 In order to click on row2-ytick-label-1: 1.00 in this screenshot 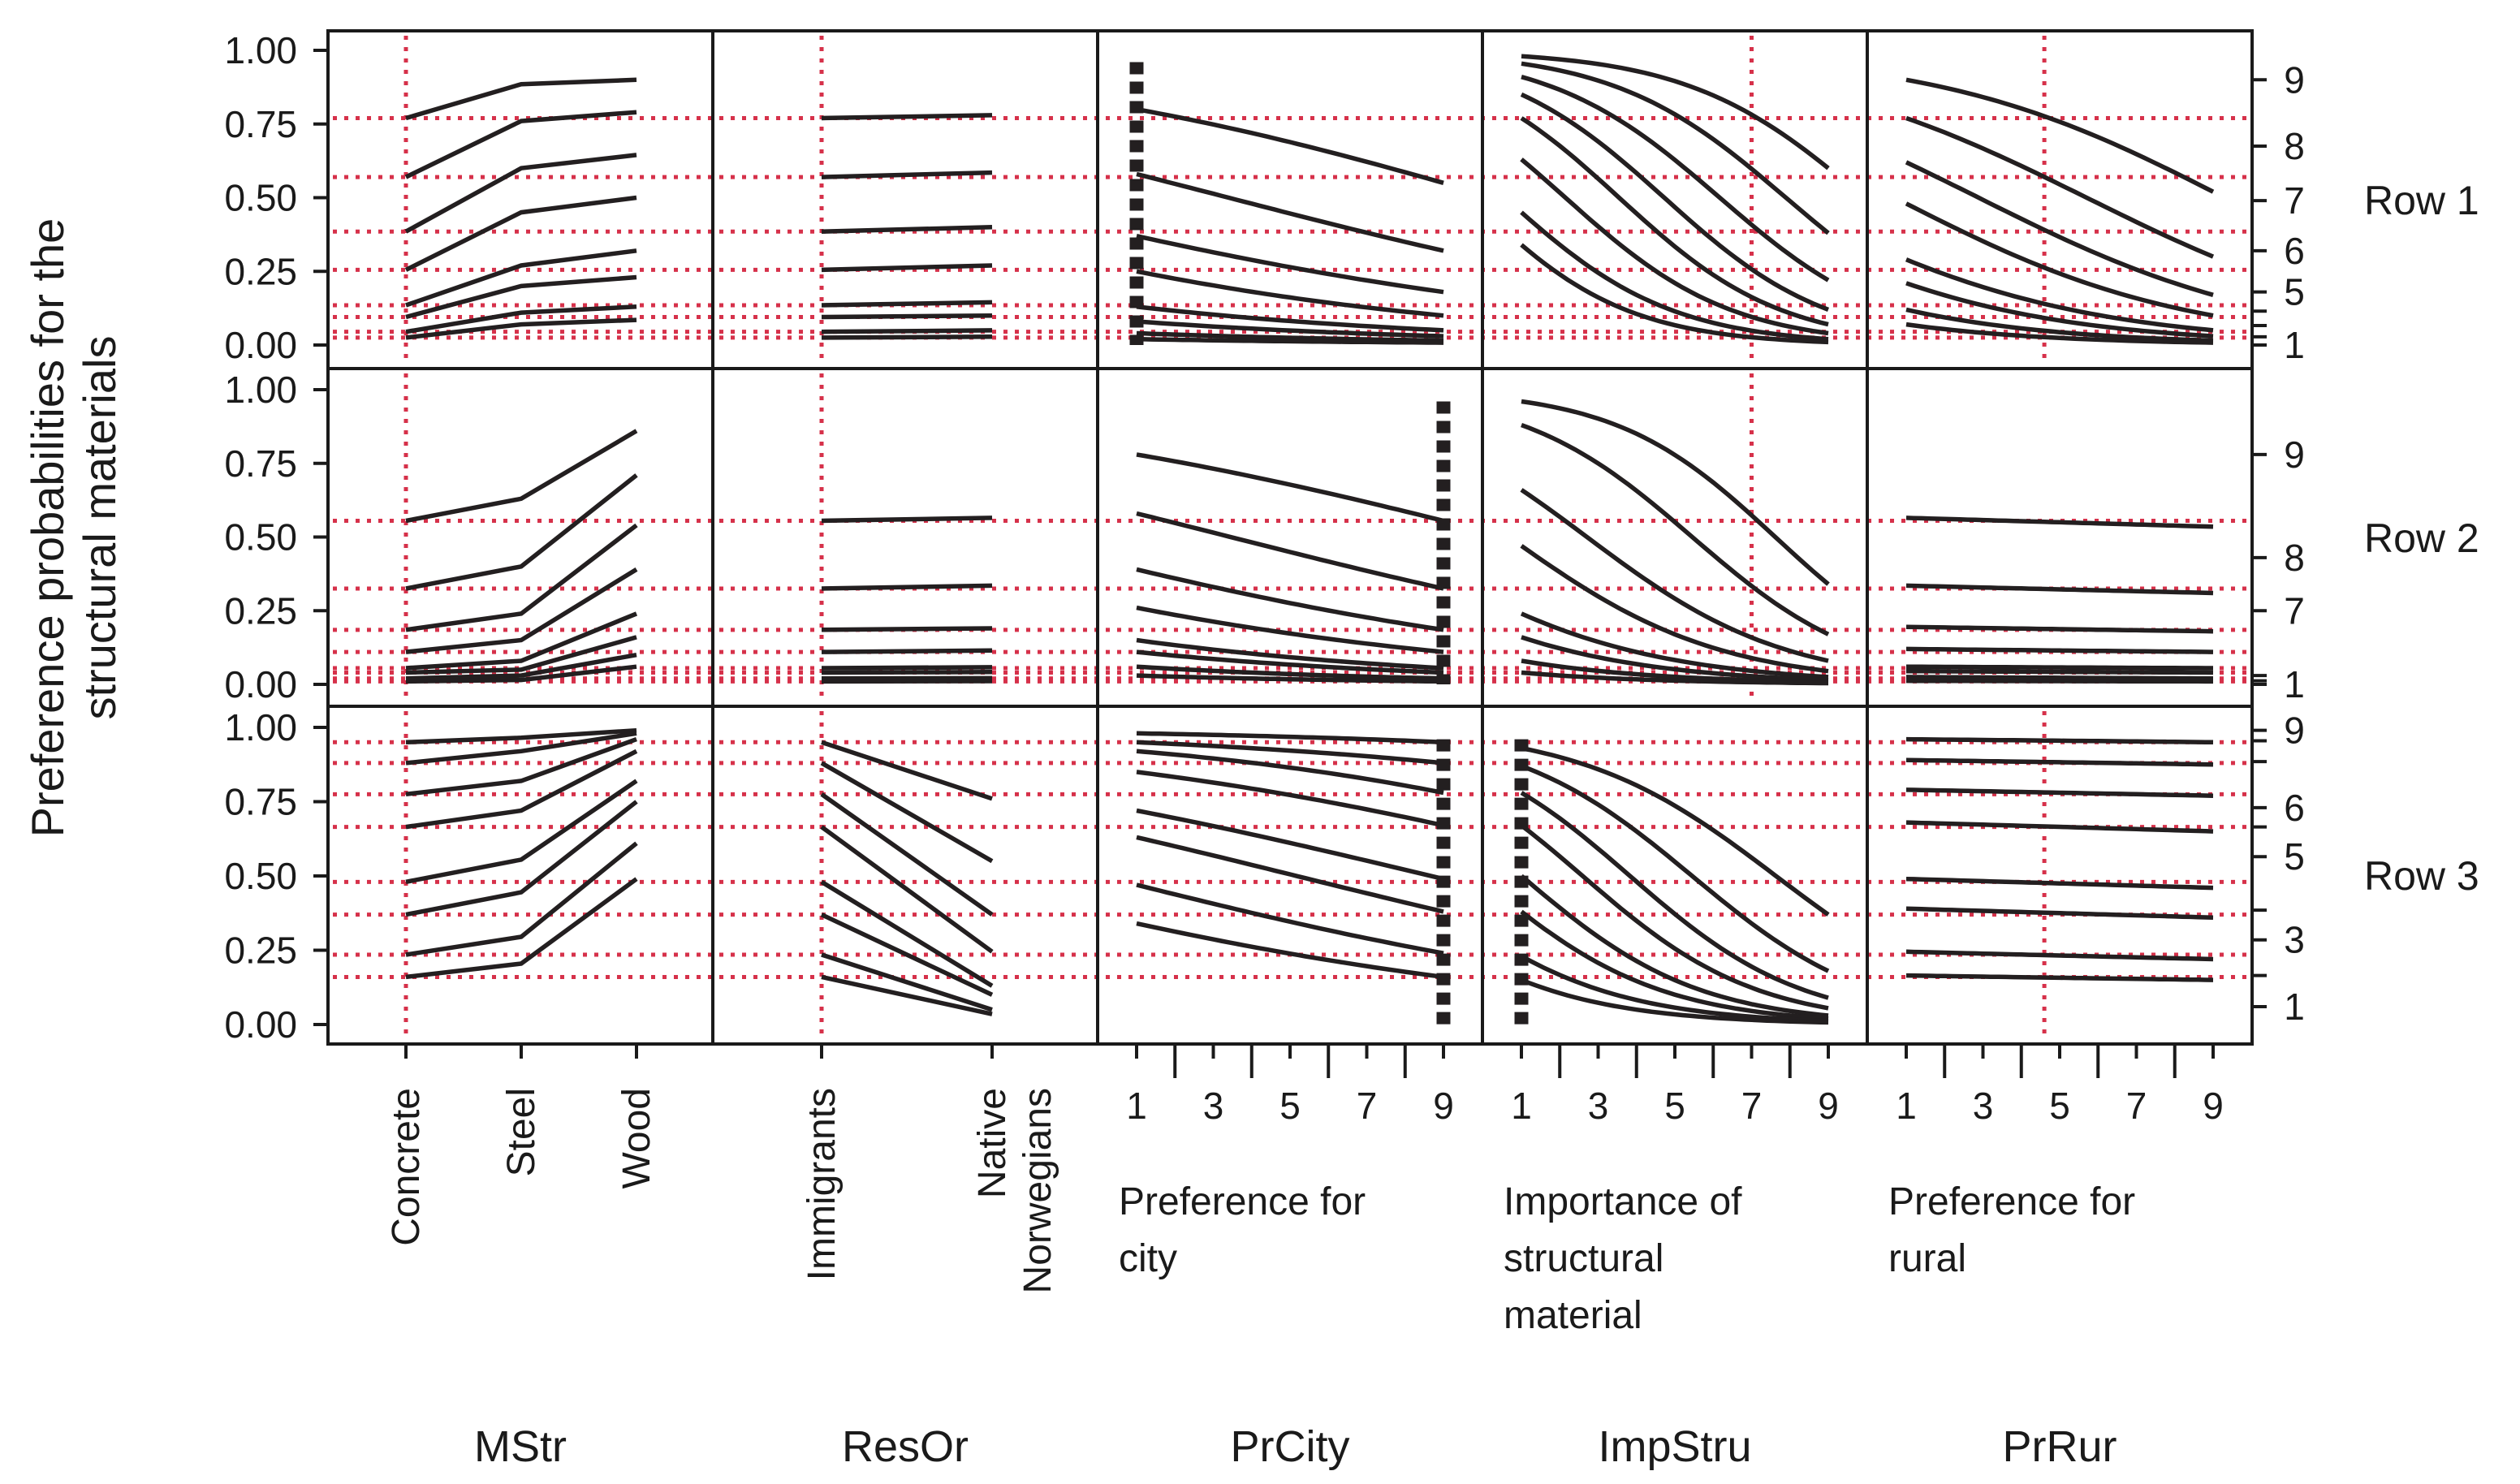, I will do `click(260, 390)`.